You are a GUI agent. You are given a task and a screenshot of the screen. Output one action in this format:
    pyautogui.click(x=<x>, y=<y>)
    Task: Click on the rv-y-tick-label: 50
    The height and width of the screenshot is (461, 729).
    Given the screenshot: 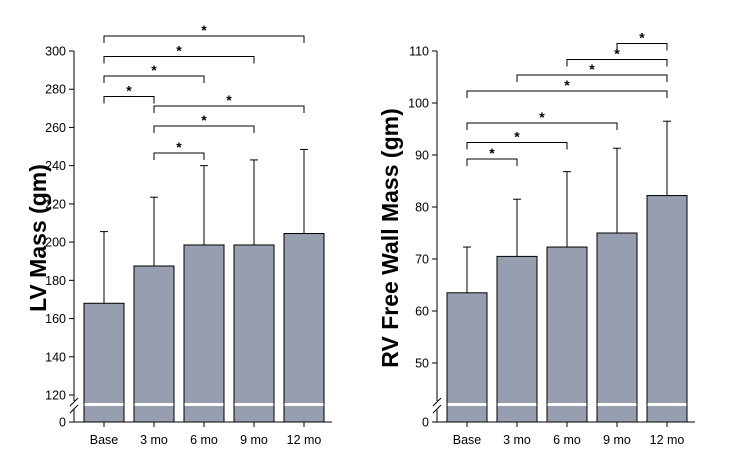 What is the action you would take?
    pyautogui.click(x=422, y=364)
    